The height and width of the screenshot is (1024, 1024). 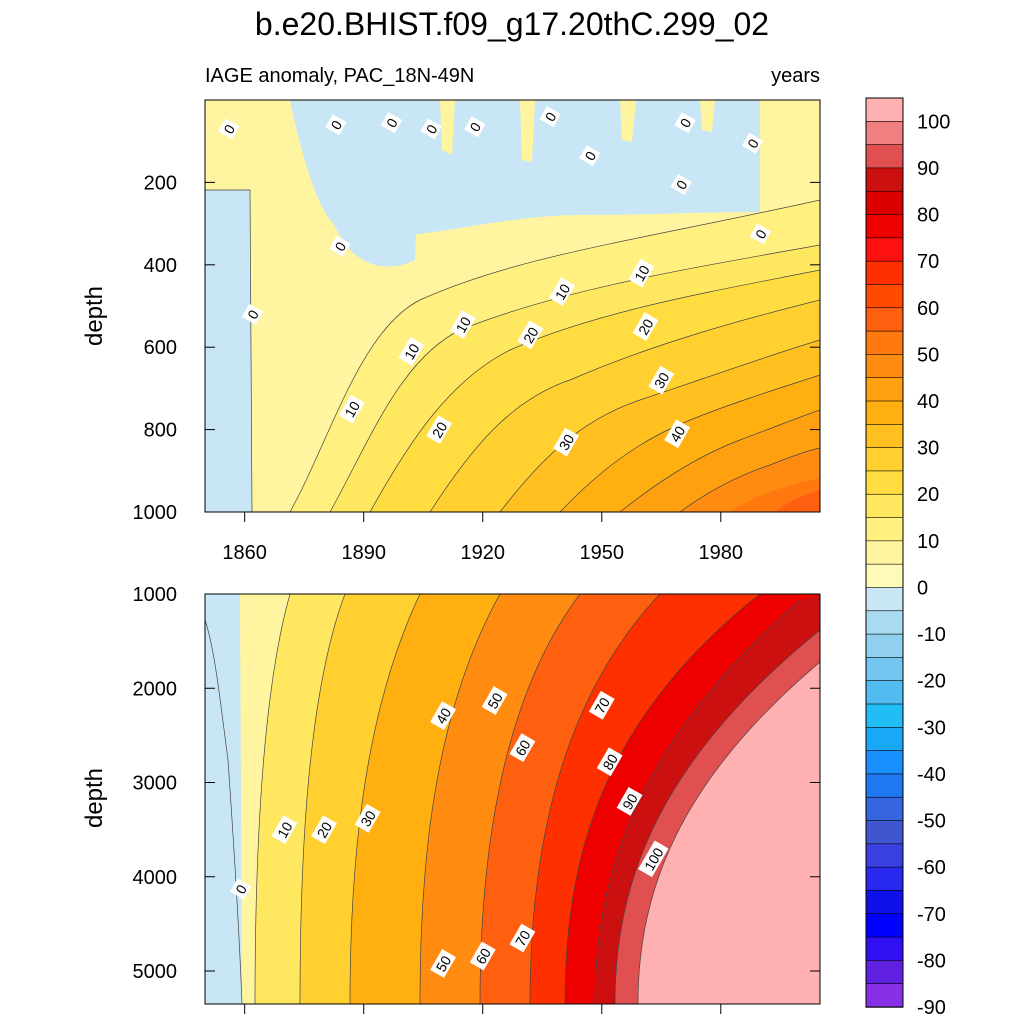 What do you see at coordinates (931, 1008) in the screenshot?
I see `colorbar-label-19: -90` at bounding box center [931, 1008].